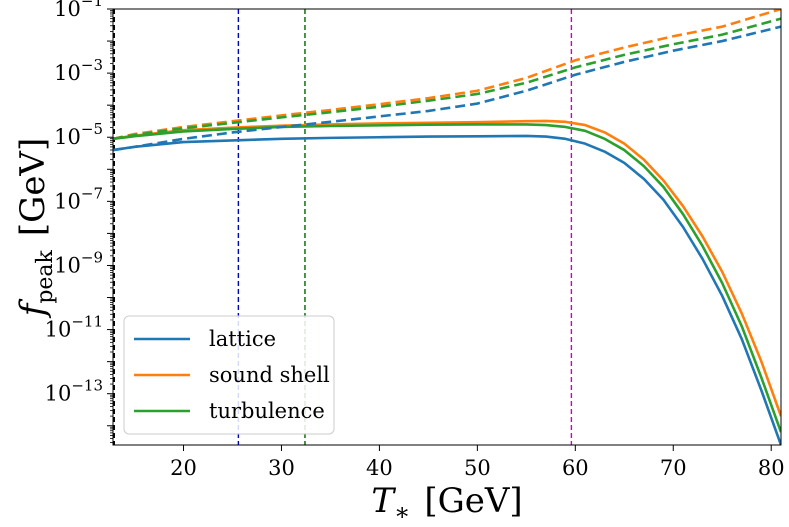  I want to click on y-tick-label: 10⁻⁵, so click(78, 134).